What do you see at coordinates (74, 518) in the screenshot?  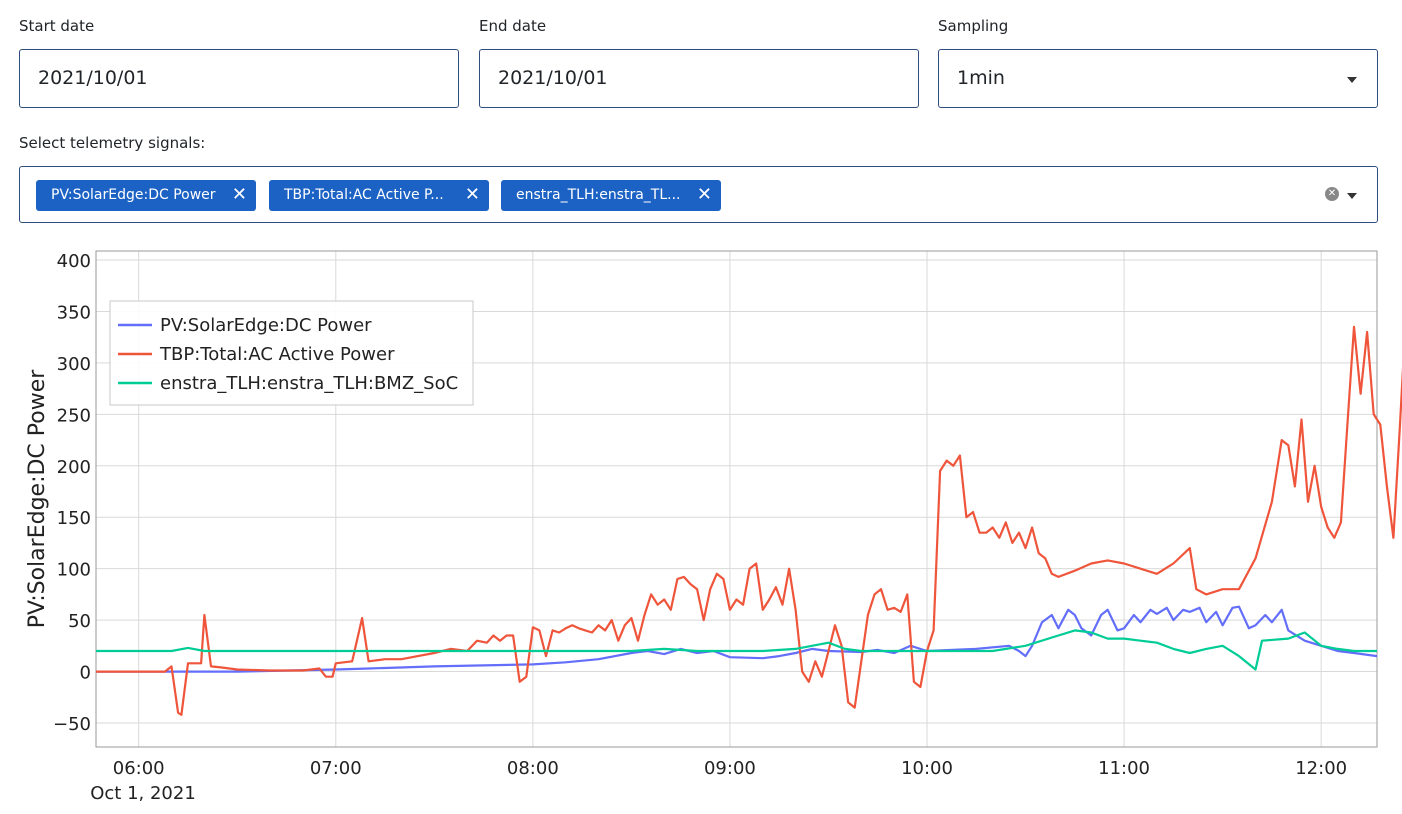 I see `y-tick-label: 150` at bounding box center [74, 518].